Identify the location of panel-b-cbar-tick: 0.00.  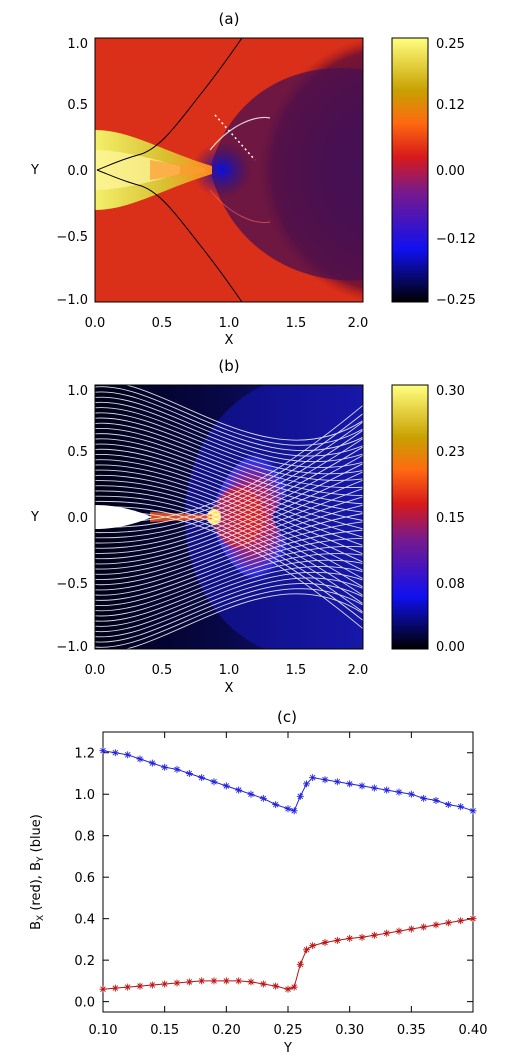
(450, 647).